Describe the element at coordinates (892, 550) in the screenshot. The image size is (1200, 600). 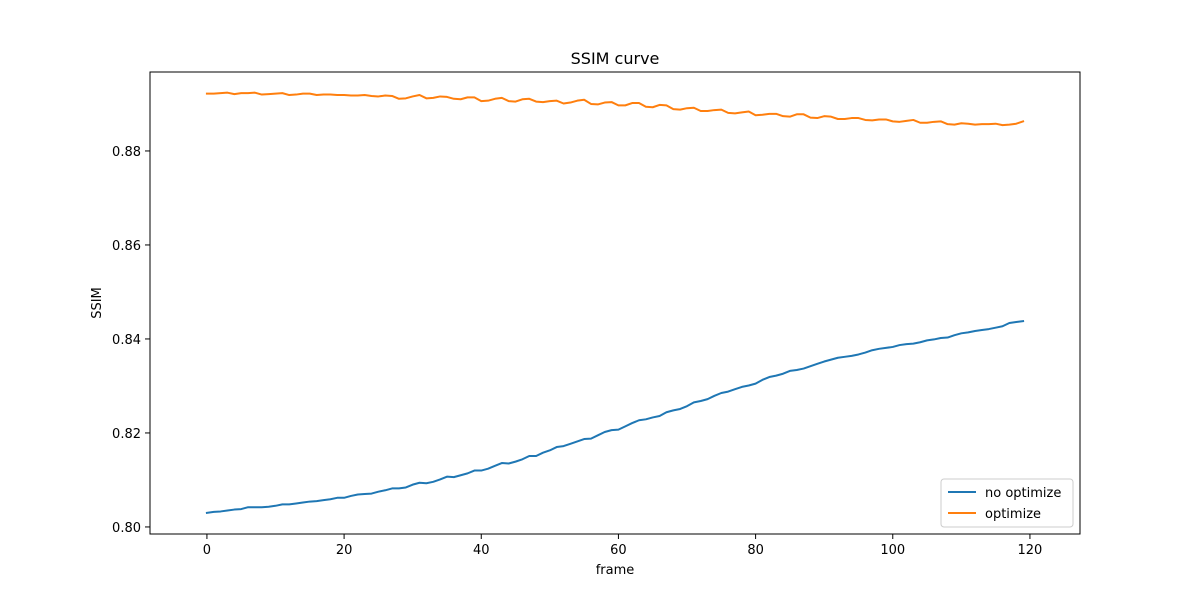
I see `x-tick-label: 100` at that location.